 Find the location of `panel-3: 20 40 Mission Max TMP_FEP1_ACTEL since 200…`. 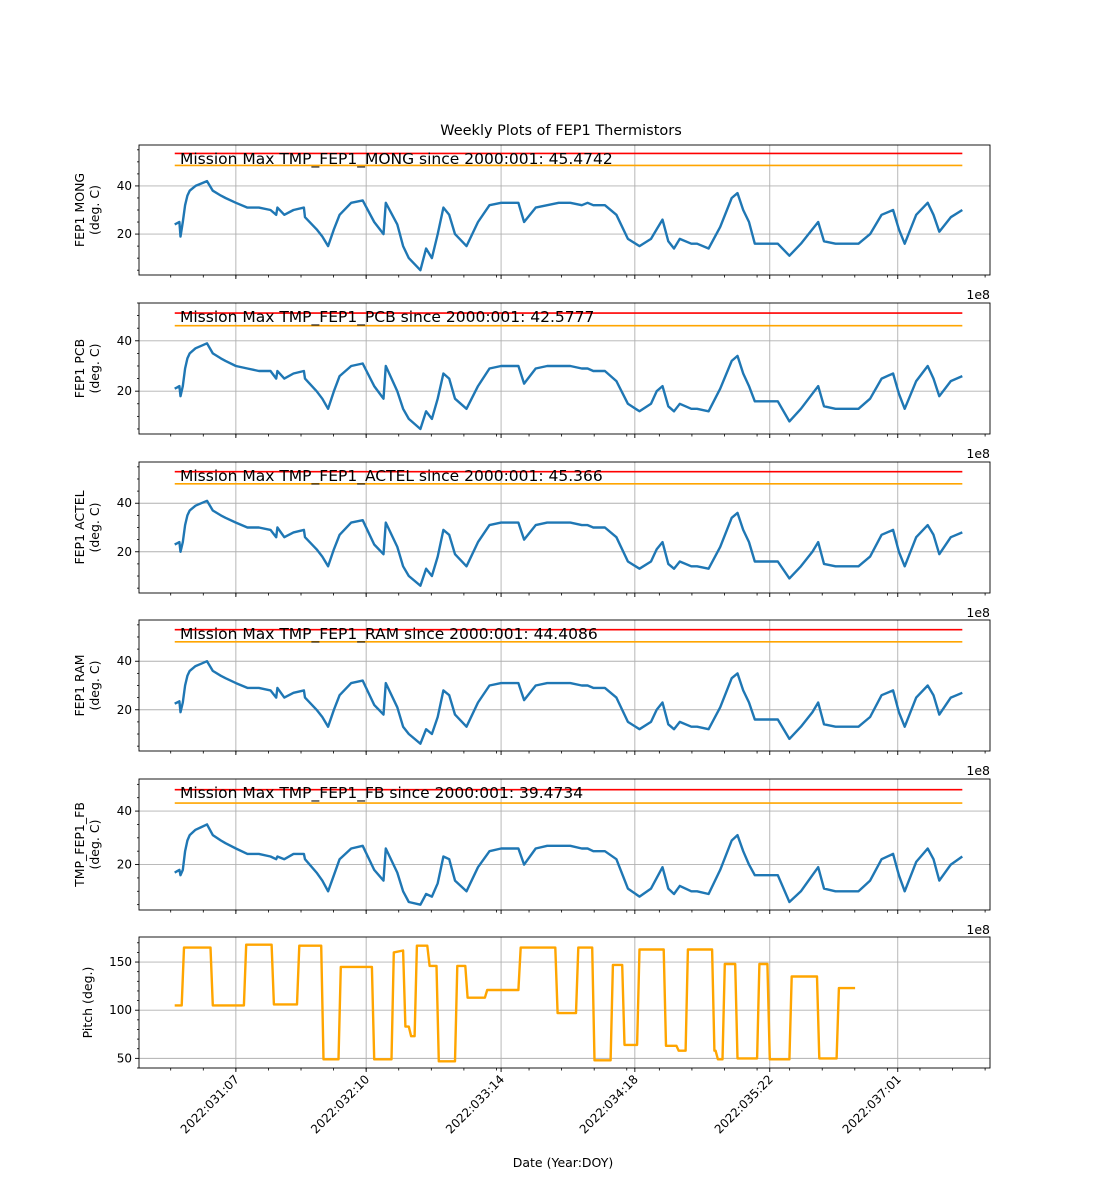

panel-3: 20 40 Mission Max TMP_FEP1_ACTEL since 200… is located at coordinates (531, 540).